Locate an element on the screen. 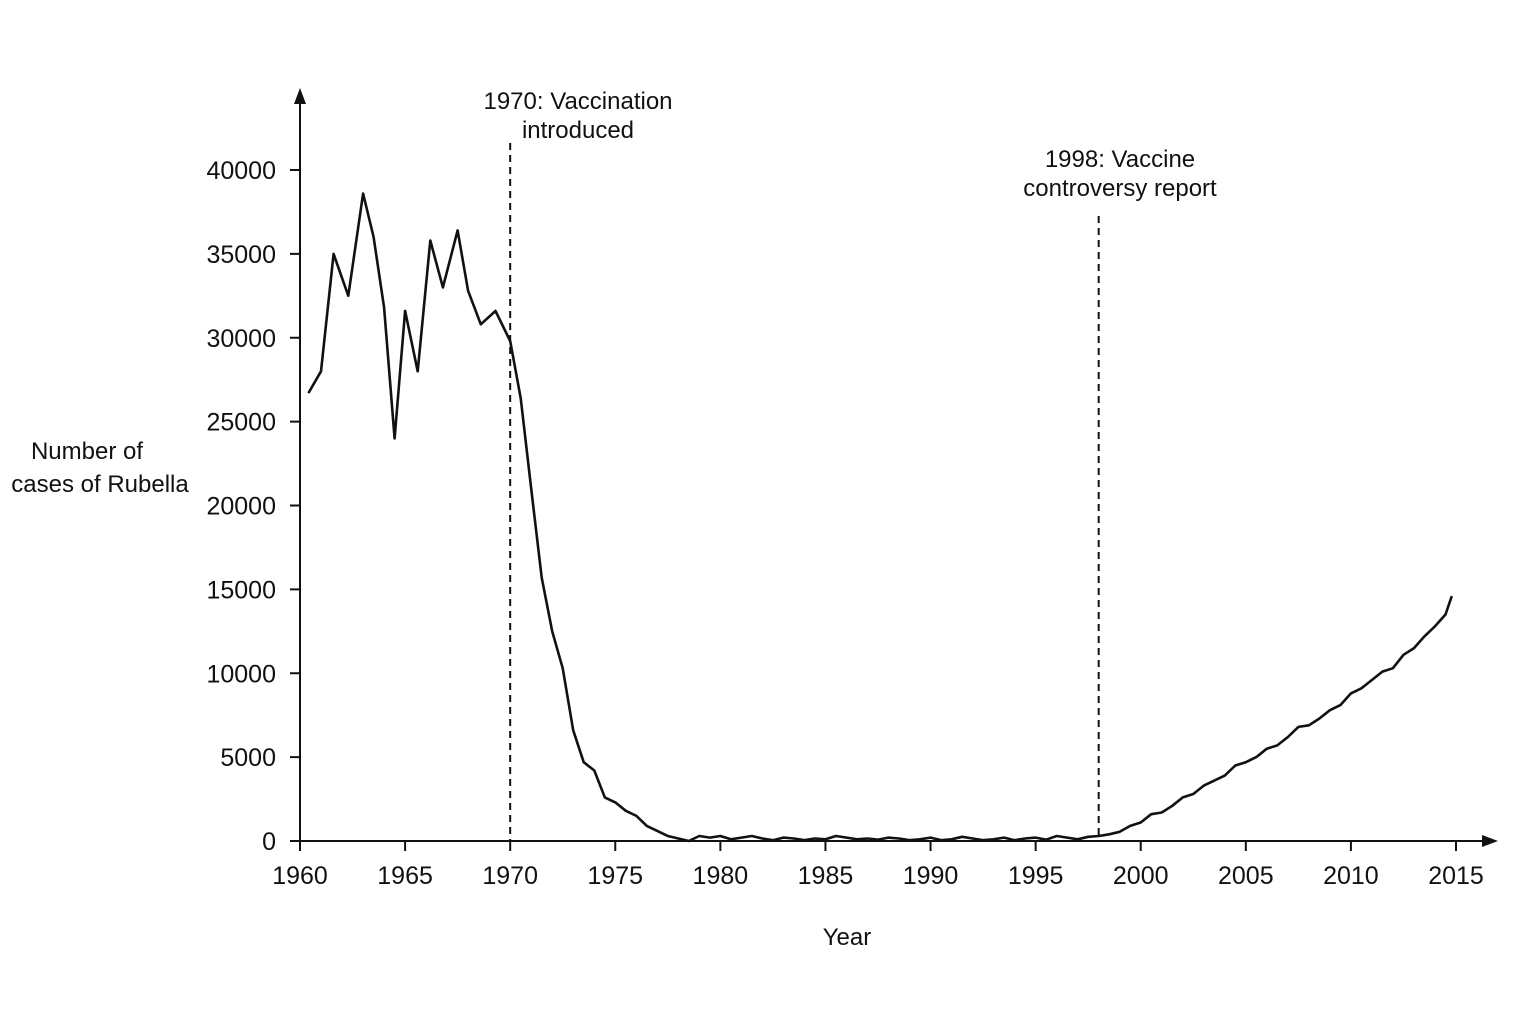 Image resolution: width=1536 pixels, height=1024 pixels. x-tick-label: 2005 is located at coordinates (1246, 876).